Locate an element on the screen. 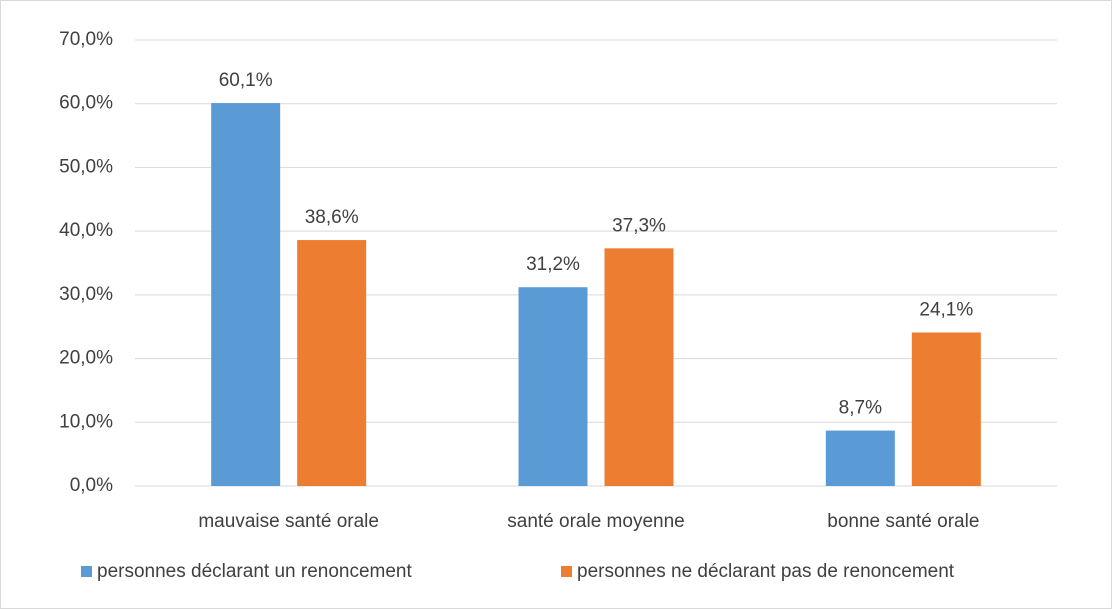 The height and width of the screenshot is (609, 1112). data-label: 31,2% is located at coordinates (553, 264).